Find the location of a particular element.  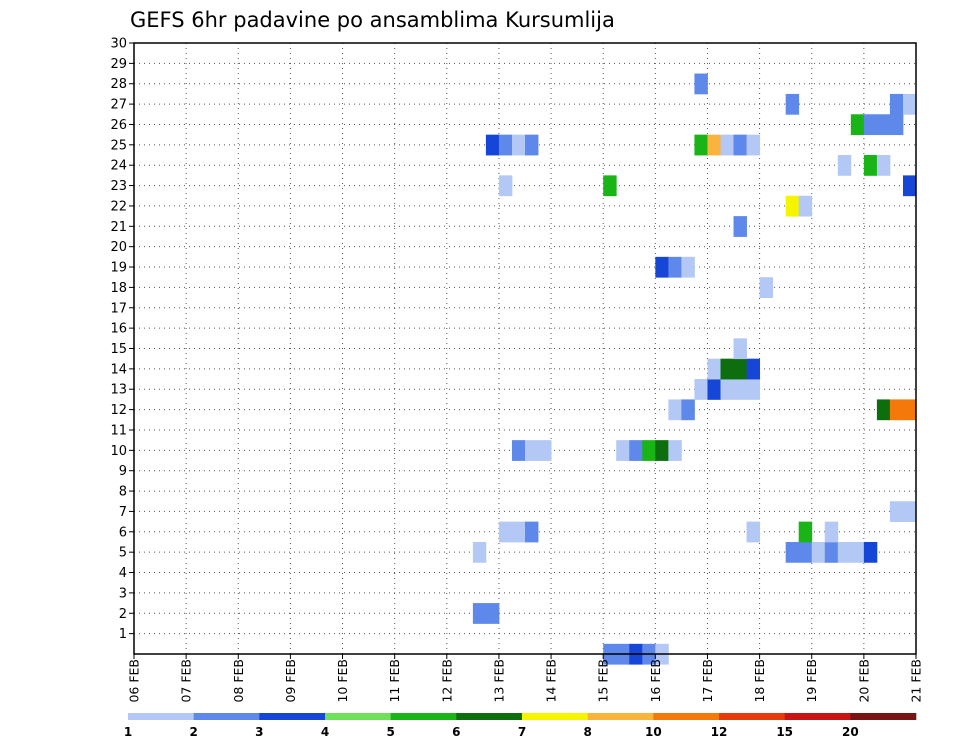

y-tick-label: 22 is located at coordinates (118, 206).